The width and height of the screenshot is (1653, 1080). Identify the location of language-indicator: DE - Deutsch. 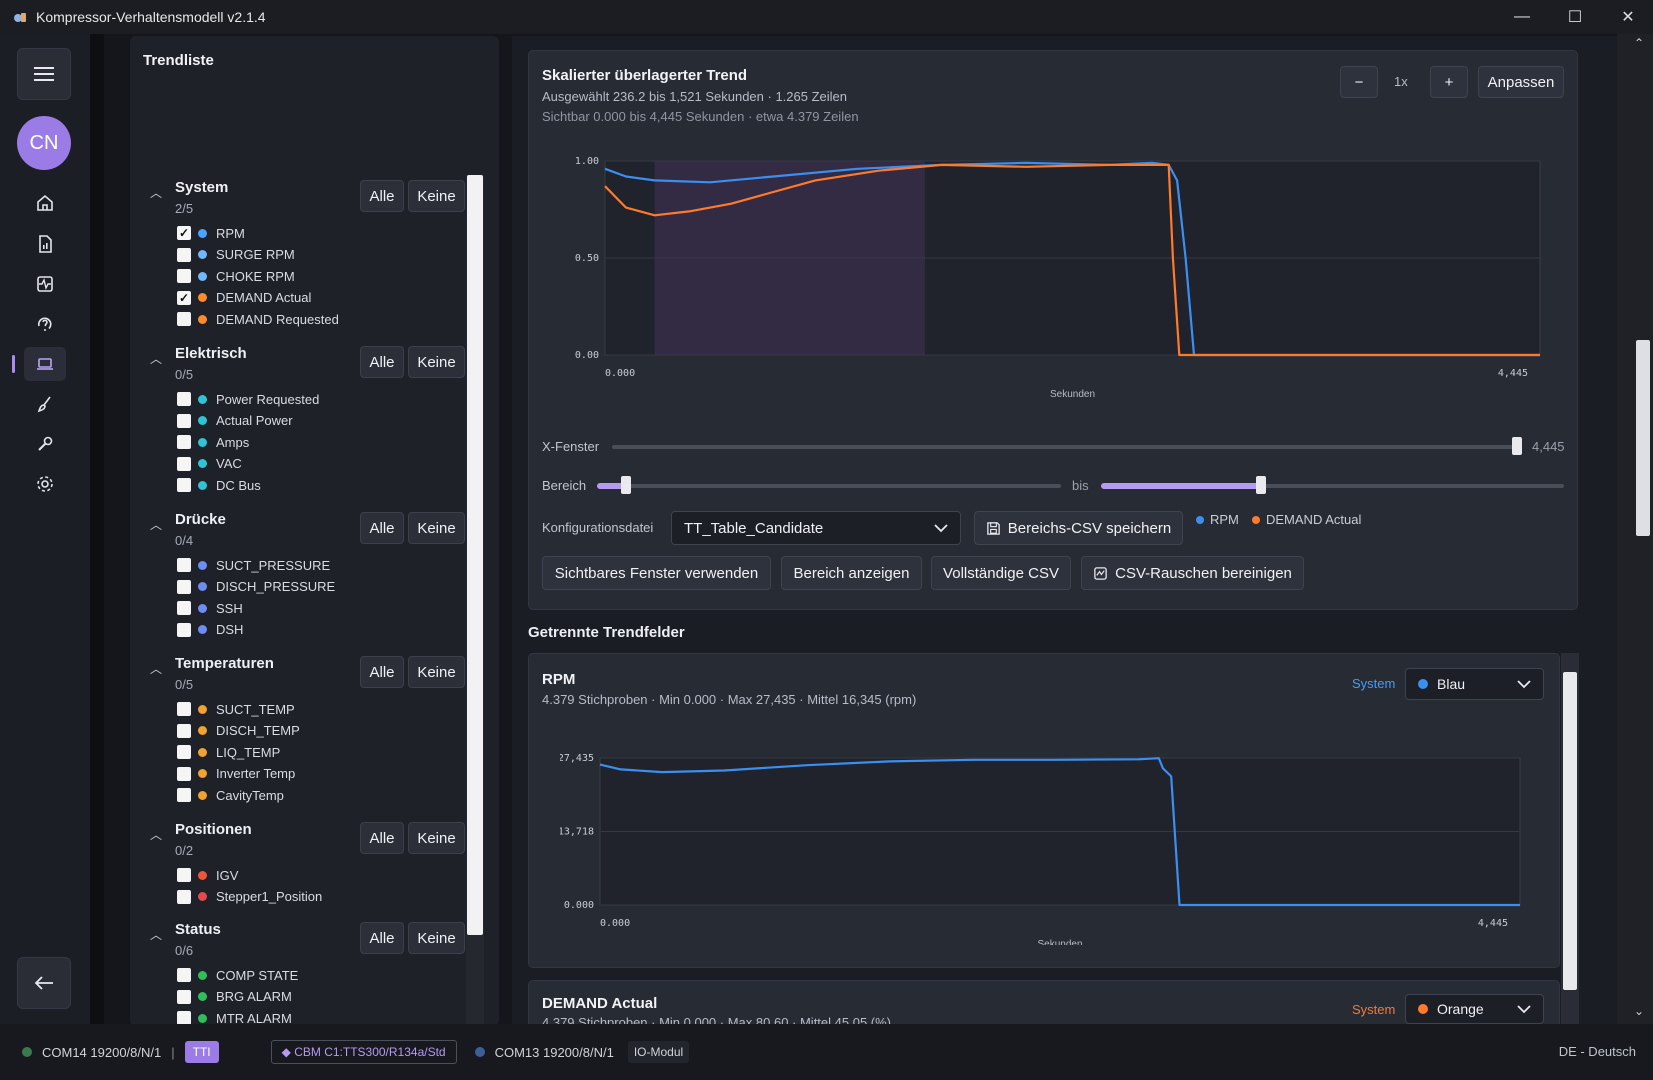
(1597, 1051).